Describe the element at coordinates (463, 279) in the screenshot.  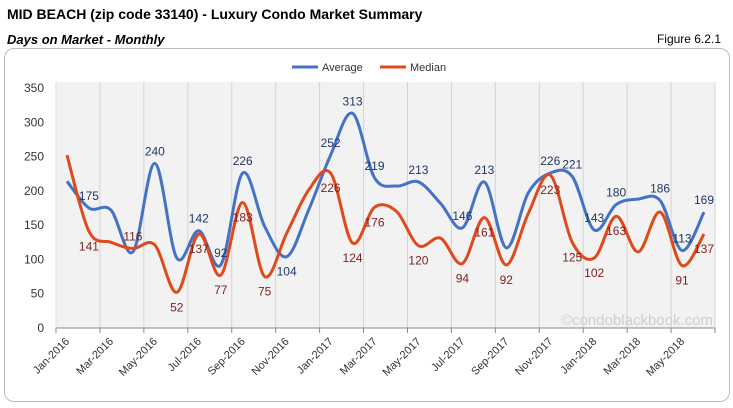
I see `data-label: 94` at that location.